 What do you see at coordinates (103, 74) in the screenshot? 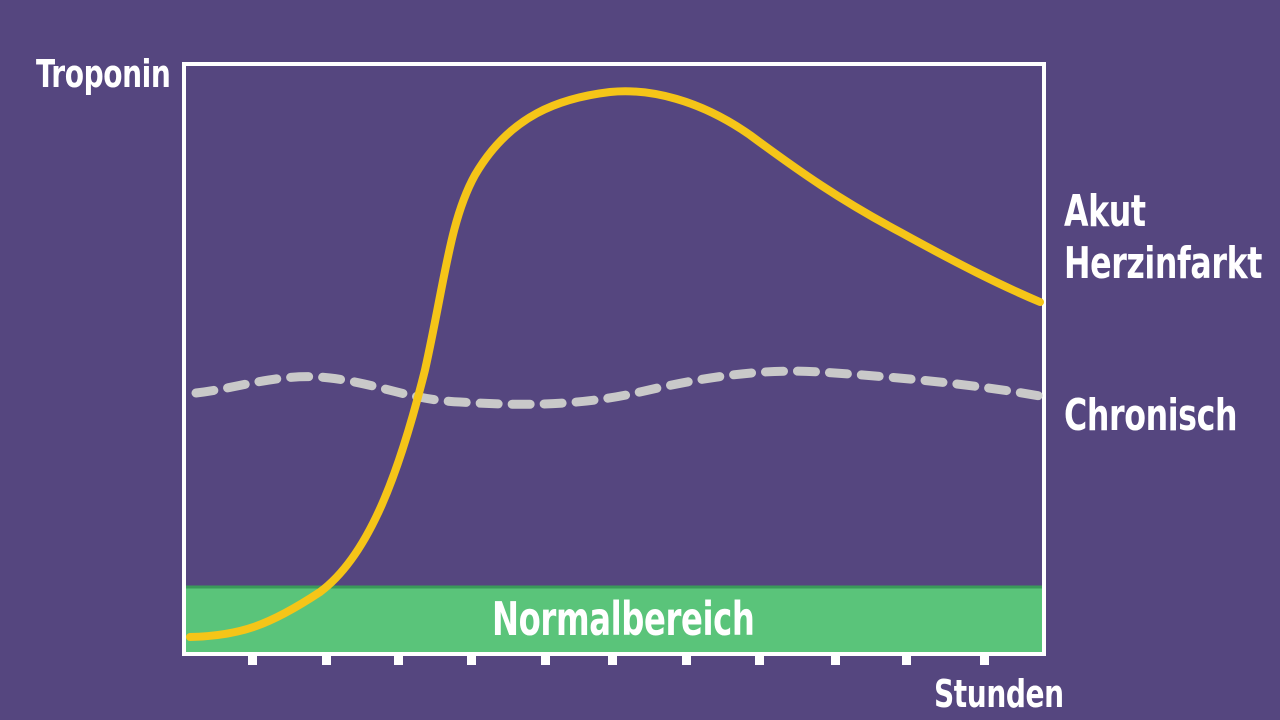
I see `y-axis-label: Troponin` at bounding box center [103, 74].